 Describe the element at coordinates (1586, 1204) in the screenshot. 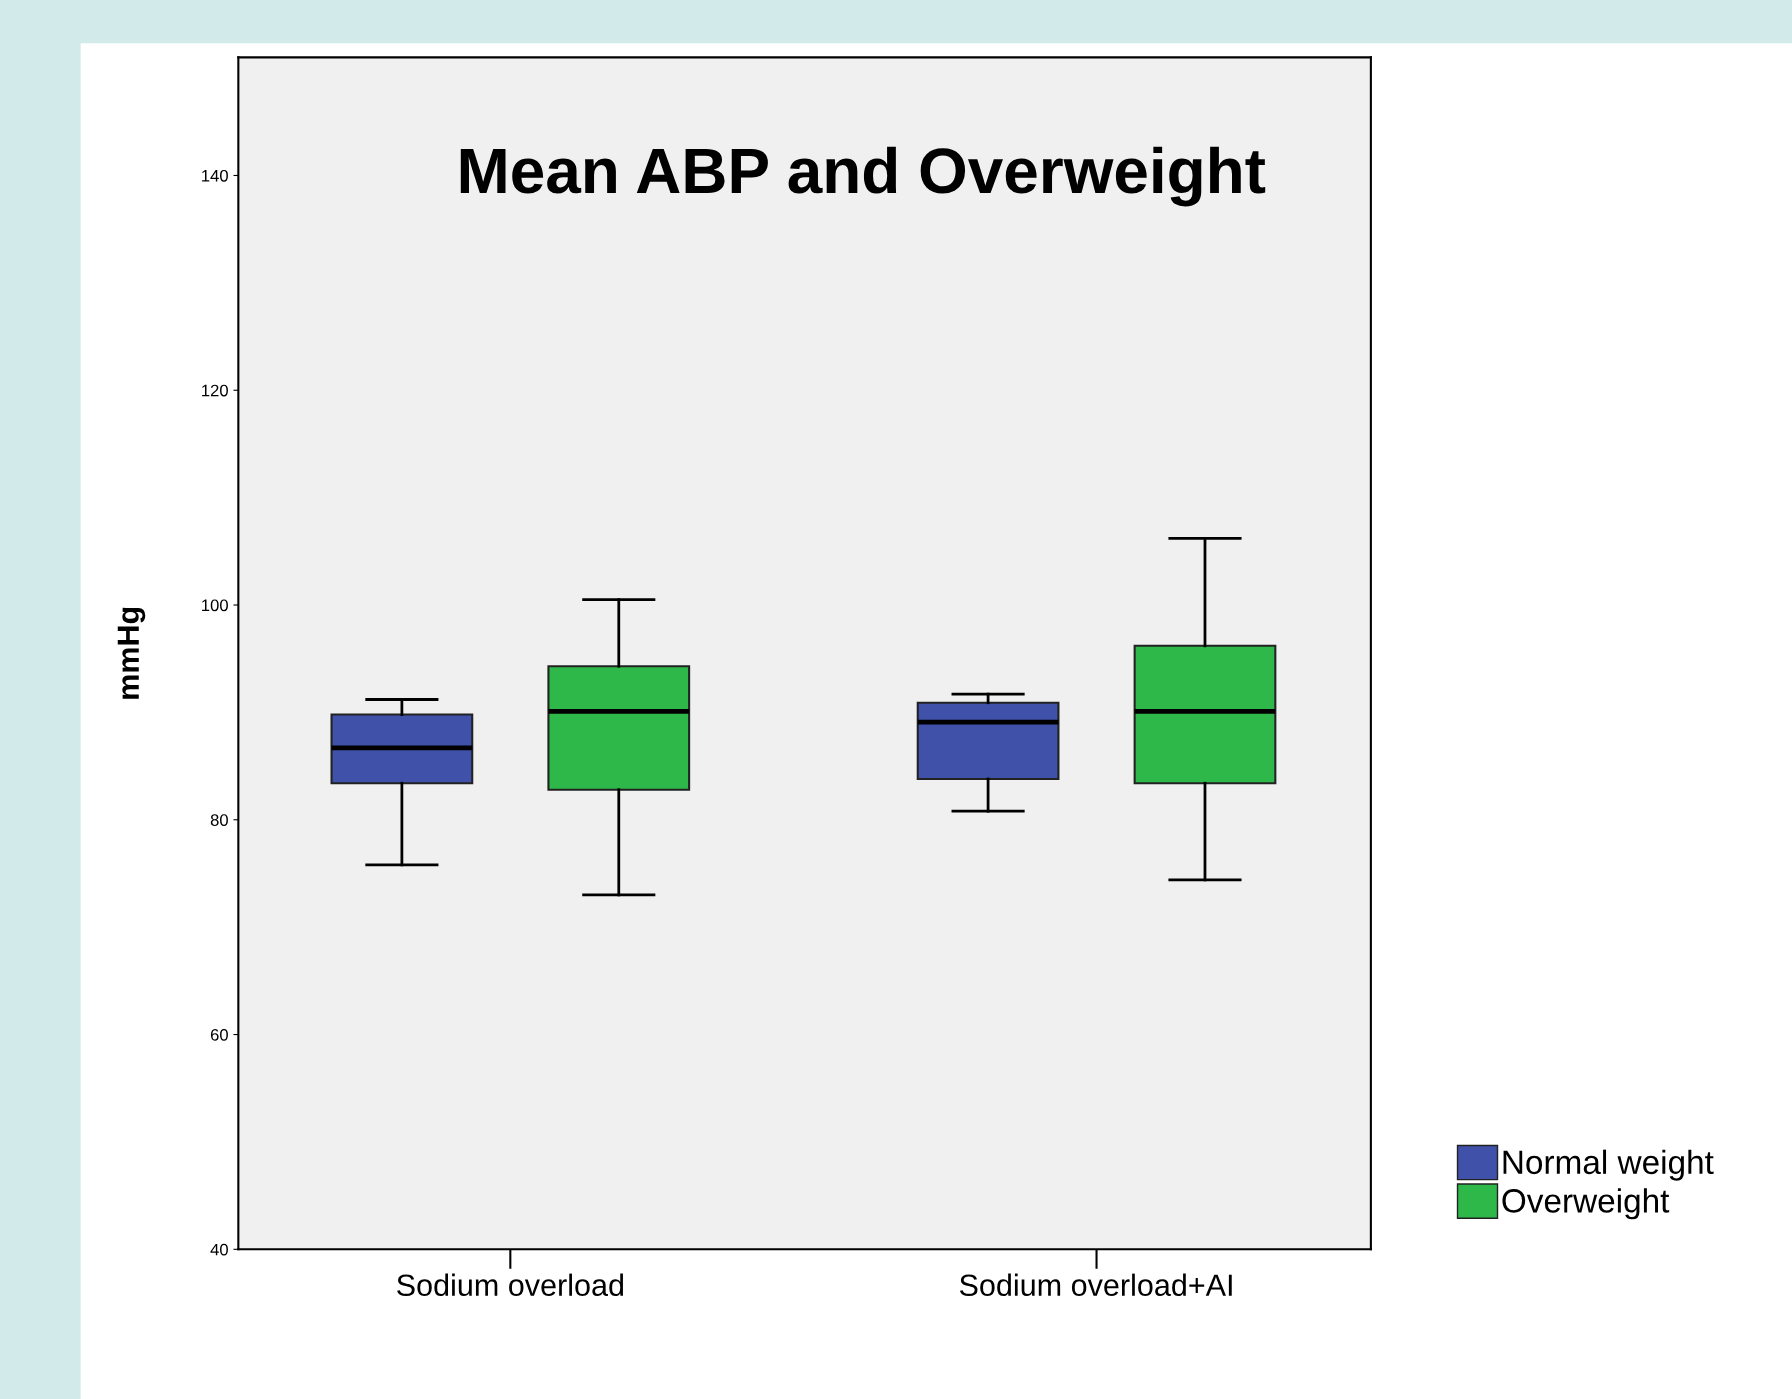

I see `legend-label: Overweight` at that location.